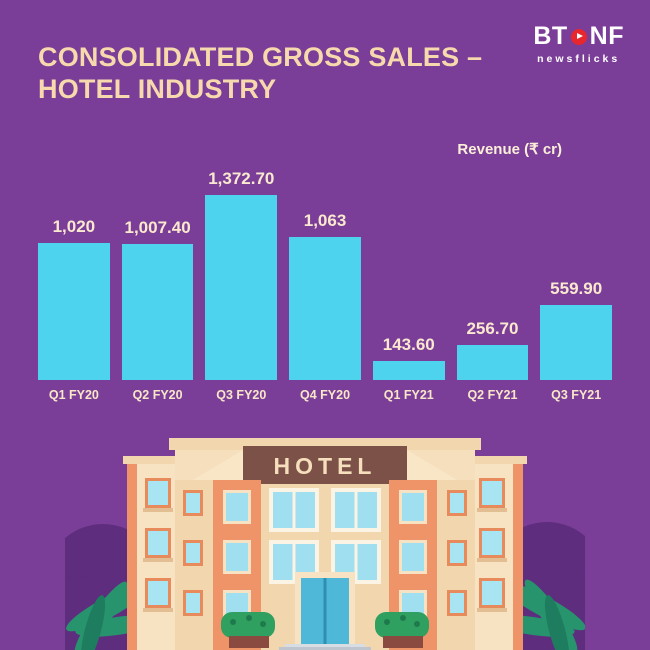  What do you see at coordinates (157, 395) in the screenshot?
I see `x-axis-label: Q2 FY20` at bounding box center [157, 395].